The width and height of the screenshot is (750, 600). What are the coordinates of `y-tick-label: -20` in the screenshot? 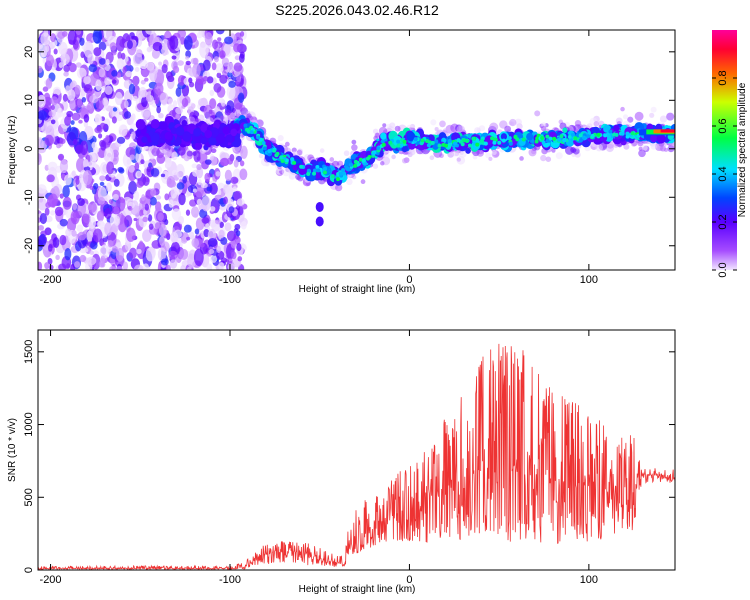 It's located at (29, 246).